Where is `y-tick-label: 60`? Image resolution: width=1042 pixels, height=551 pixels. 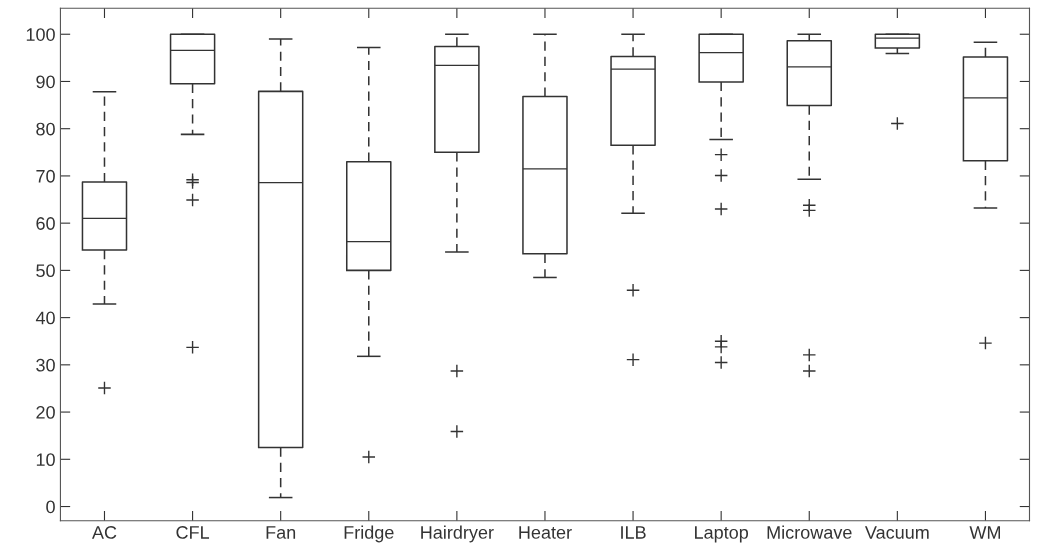
y-tick-label: 60 is located at coordinates (45, 223).